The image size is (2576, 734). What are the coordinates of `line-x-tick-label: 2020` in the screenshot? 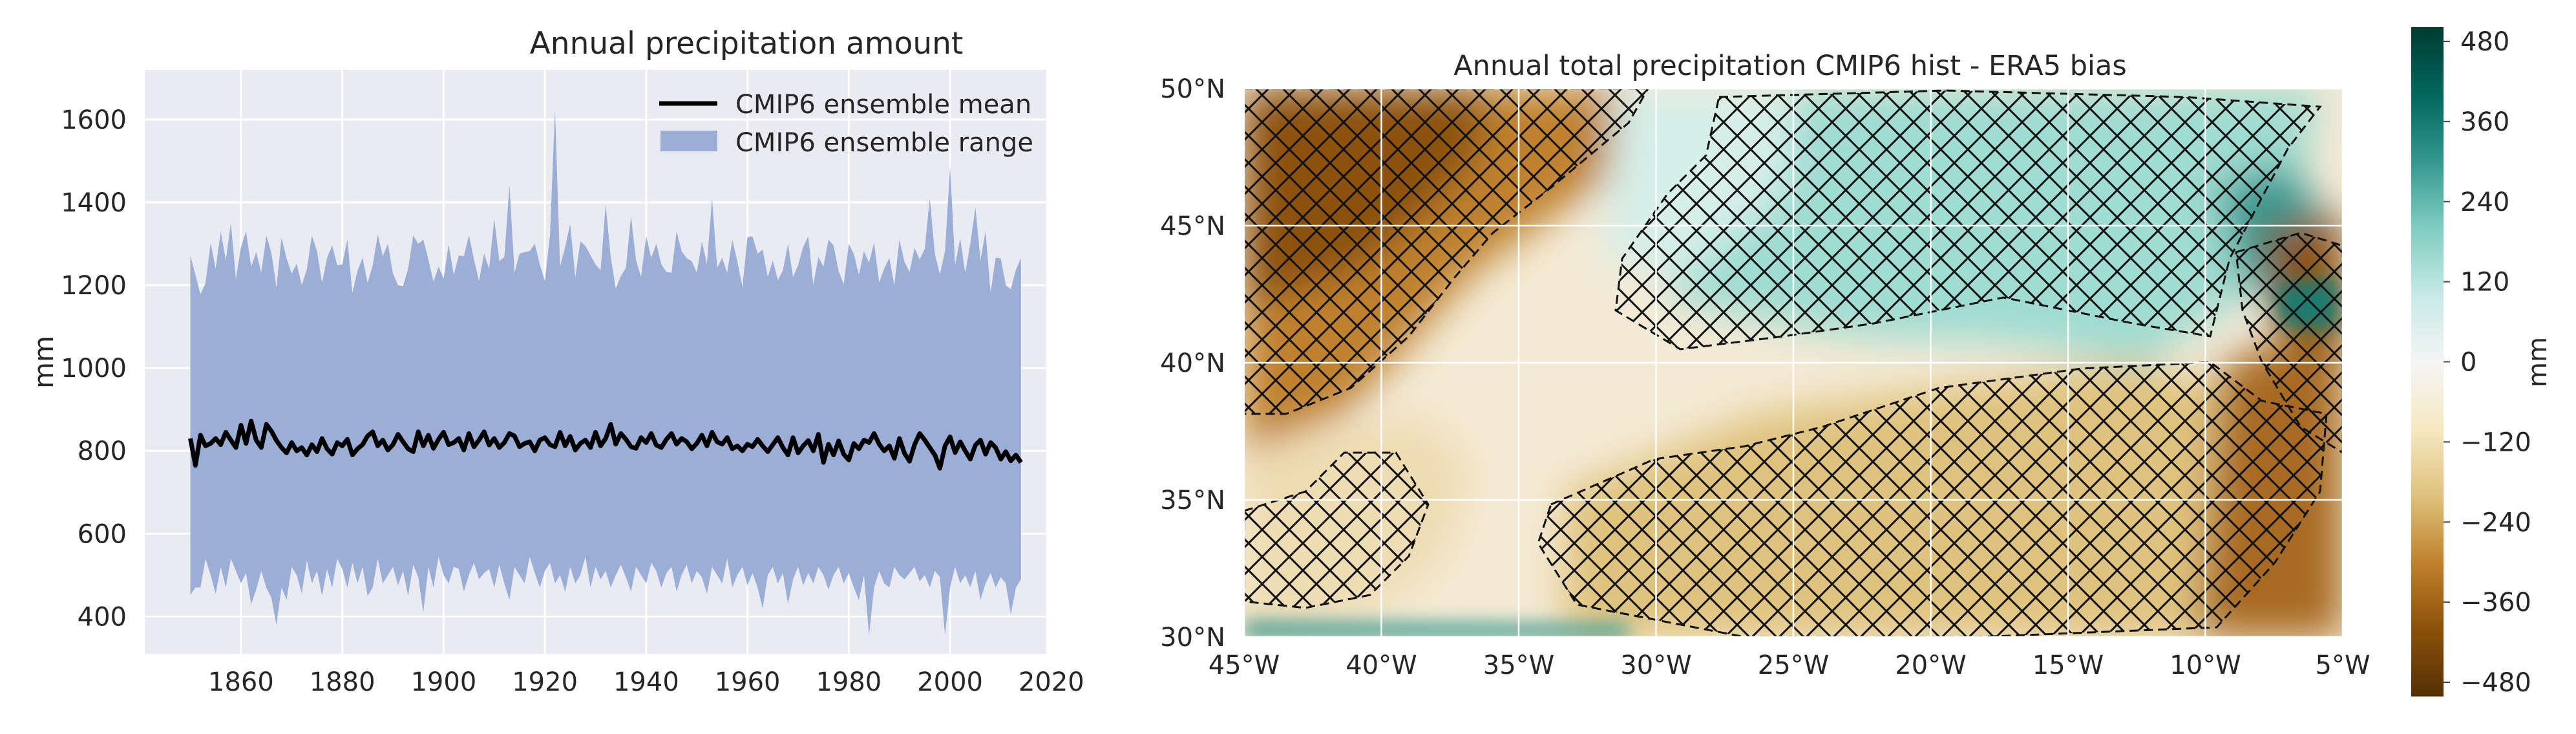 It's located at (1051, 682).